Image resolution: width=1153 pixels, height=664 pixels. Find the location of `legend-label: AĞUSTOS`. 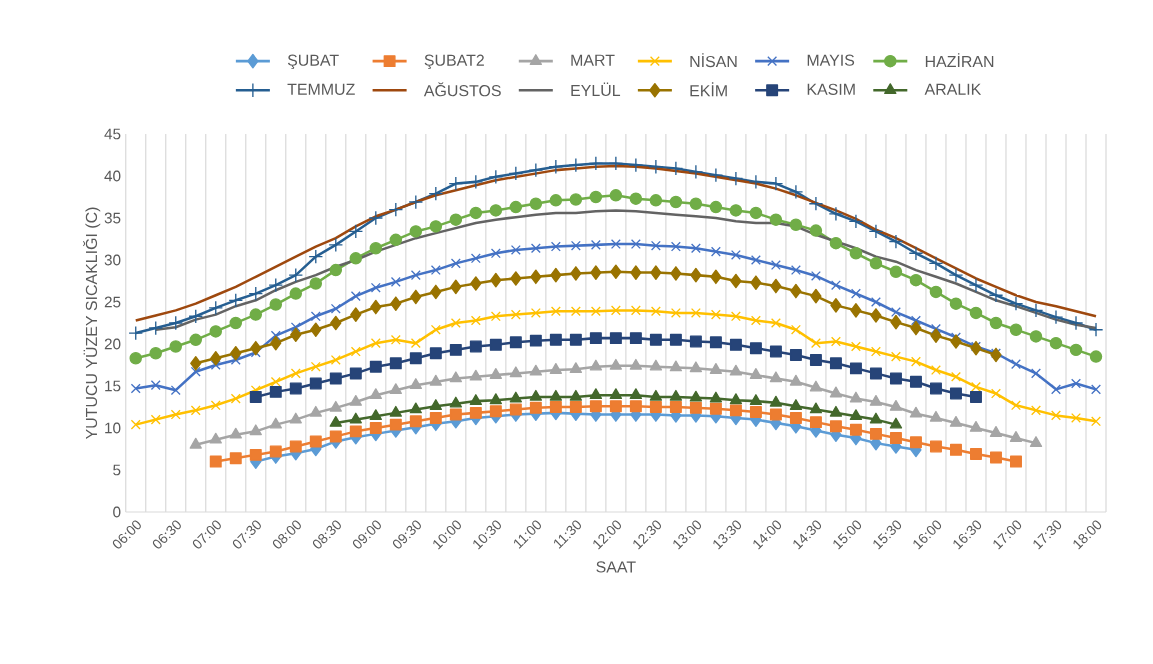

legend-label: AĞUSTOS is located at coordinates (462, 89).